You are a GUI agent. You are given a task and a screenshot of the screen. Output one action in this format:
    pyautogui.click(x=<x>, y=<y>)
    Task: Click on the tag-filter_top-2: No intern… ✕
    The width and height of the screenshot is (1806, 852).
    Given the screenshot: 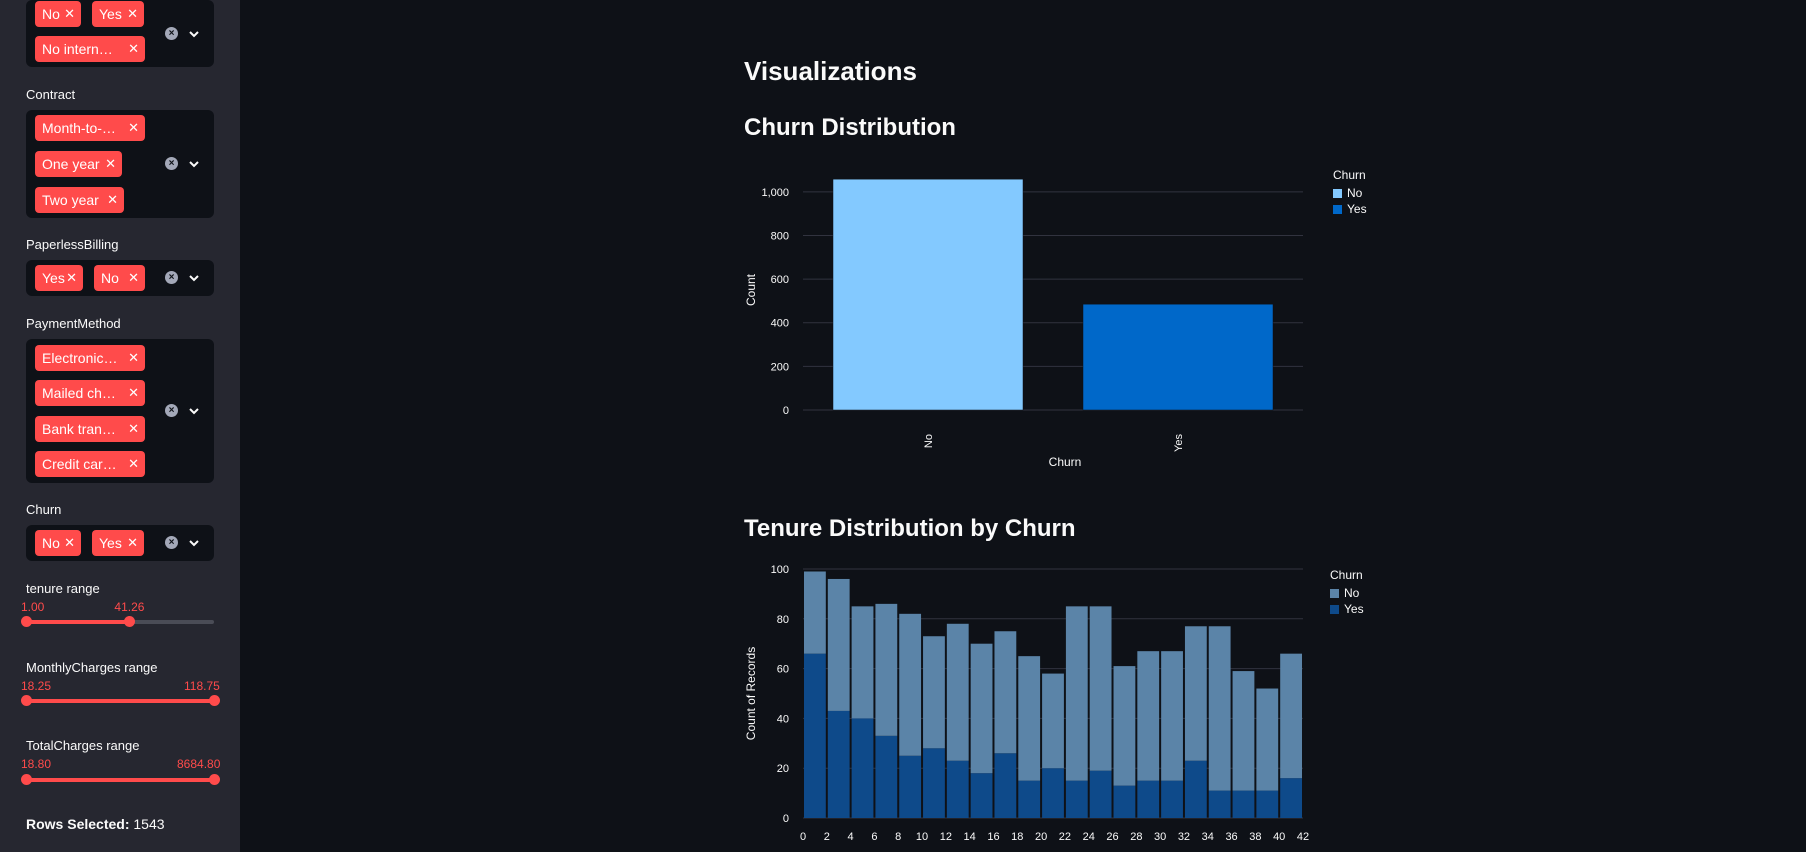 What is the action you would take?
    pyautogui.click(x=90, y=49)
    